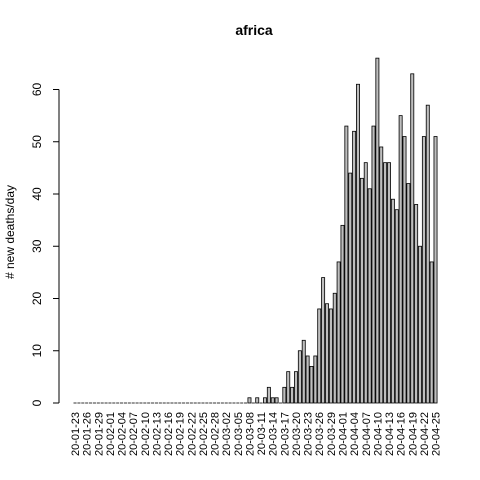 The height and width of the screenshot is (480, 480). What do you see at coordinates (437, 434) in the screenshot?
I see `x-tick-label: 20-04-25` at bounding box center [437, 434].